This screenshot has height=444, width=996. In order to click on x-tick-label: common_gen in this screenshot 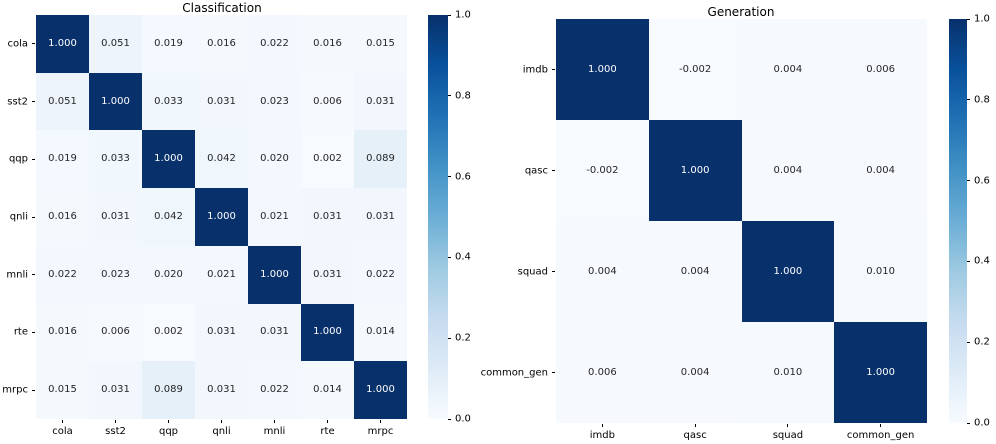, I will do `click(880, 435)`.